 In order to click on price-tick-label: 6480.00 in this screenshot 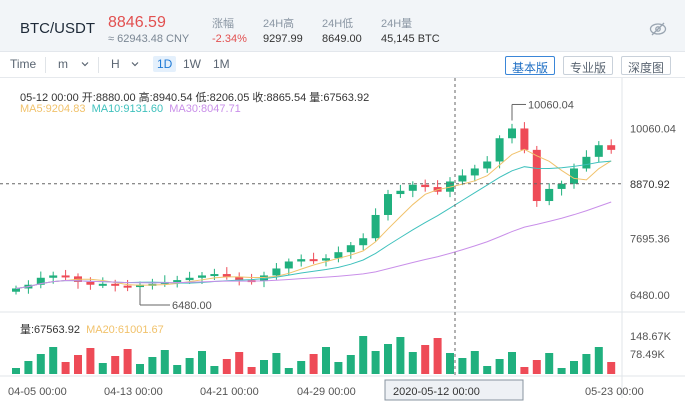, I will do `click(650, 296)`.